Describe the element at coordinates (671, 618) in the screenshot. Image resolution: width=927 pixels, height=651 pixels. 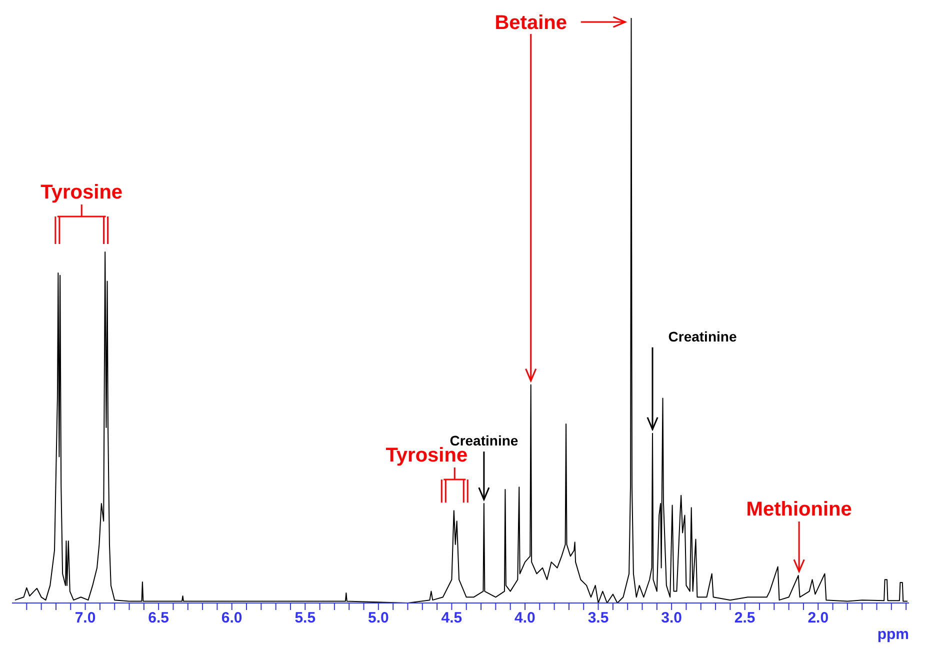
I see `x-tick-label: 3.0` at that location.